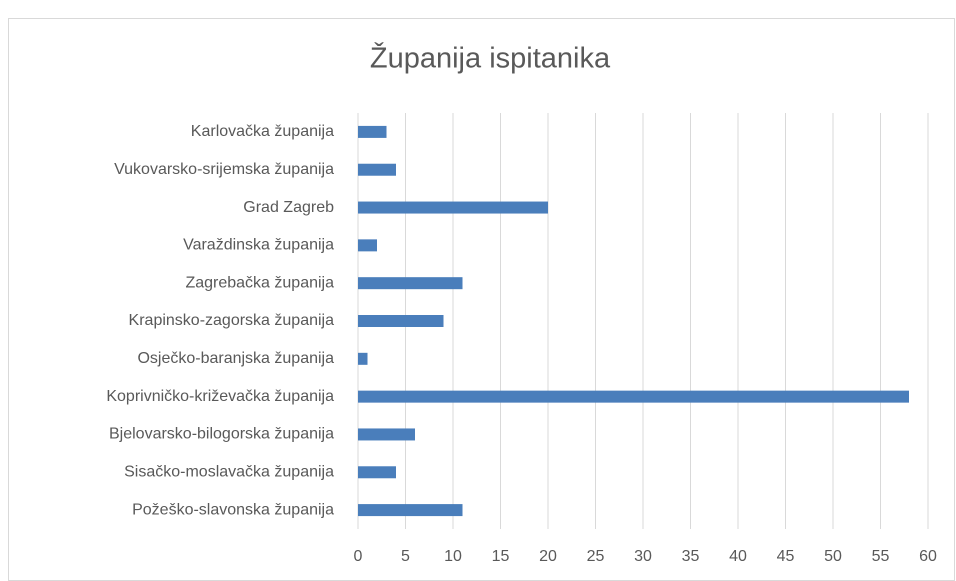  Describe the element at coordinates (221, 434) in the screenshot. I see `y-tick-label: Bjelovarsko-bilogorska županija` at that location.